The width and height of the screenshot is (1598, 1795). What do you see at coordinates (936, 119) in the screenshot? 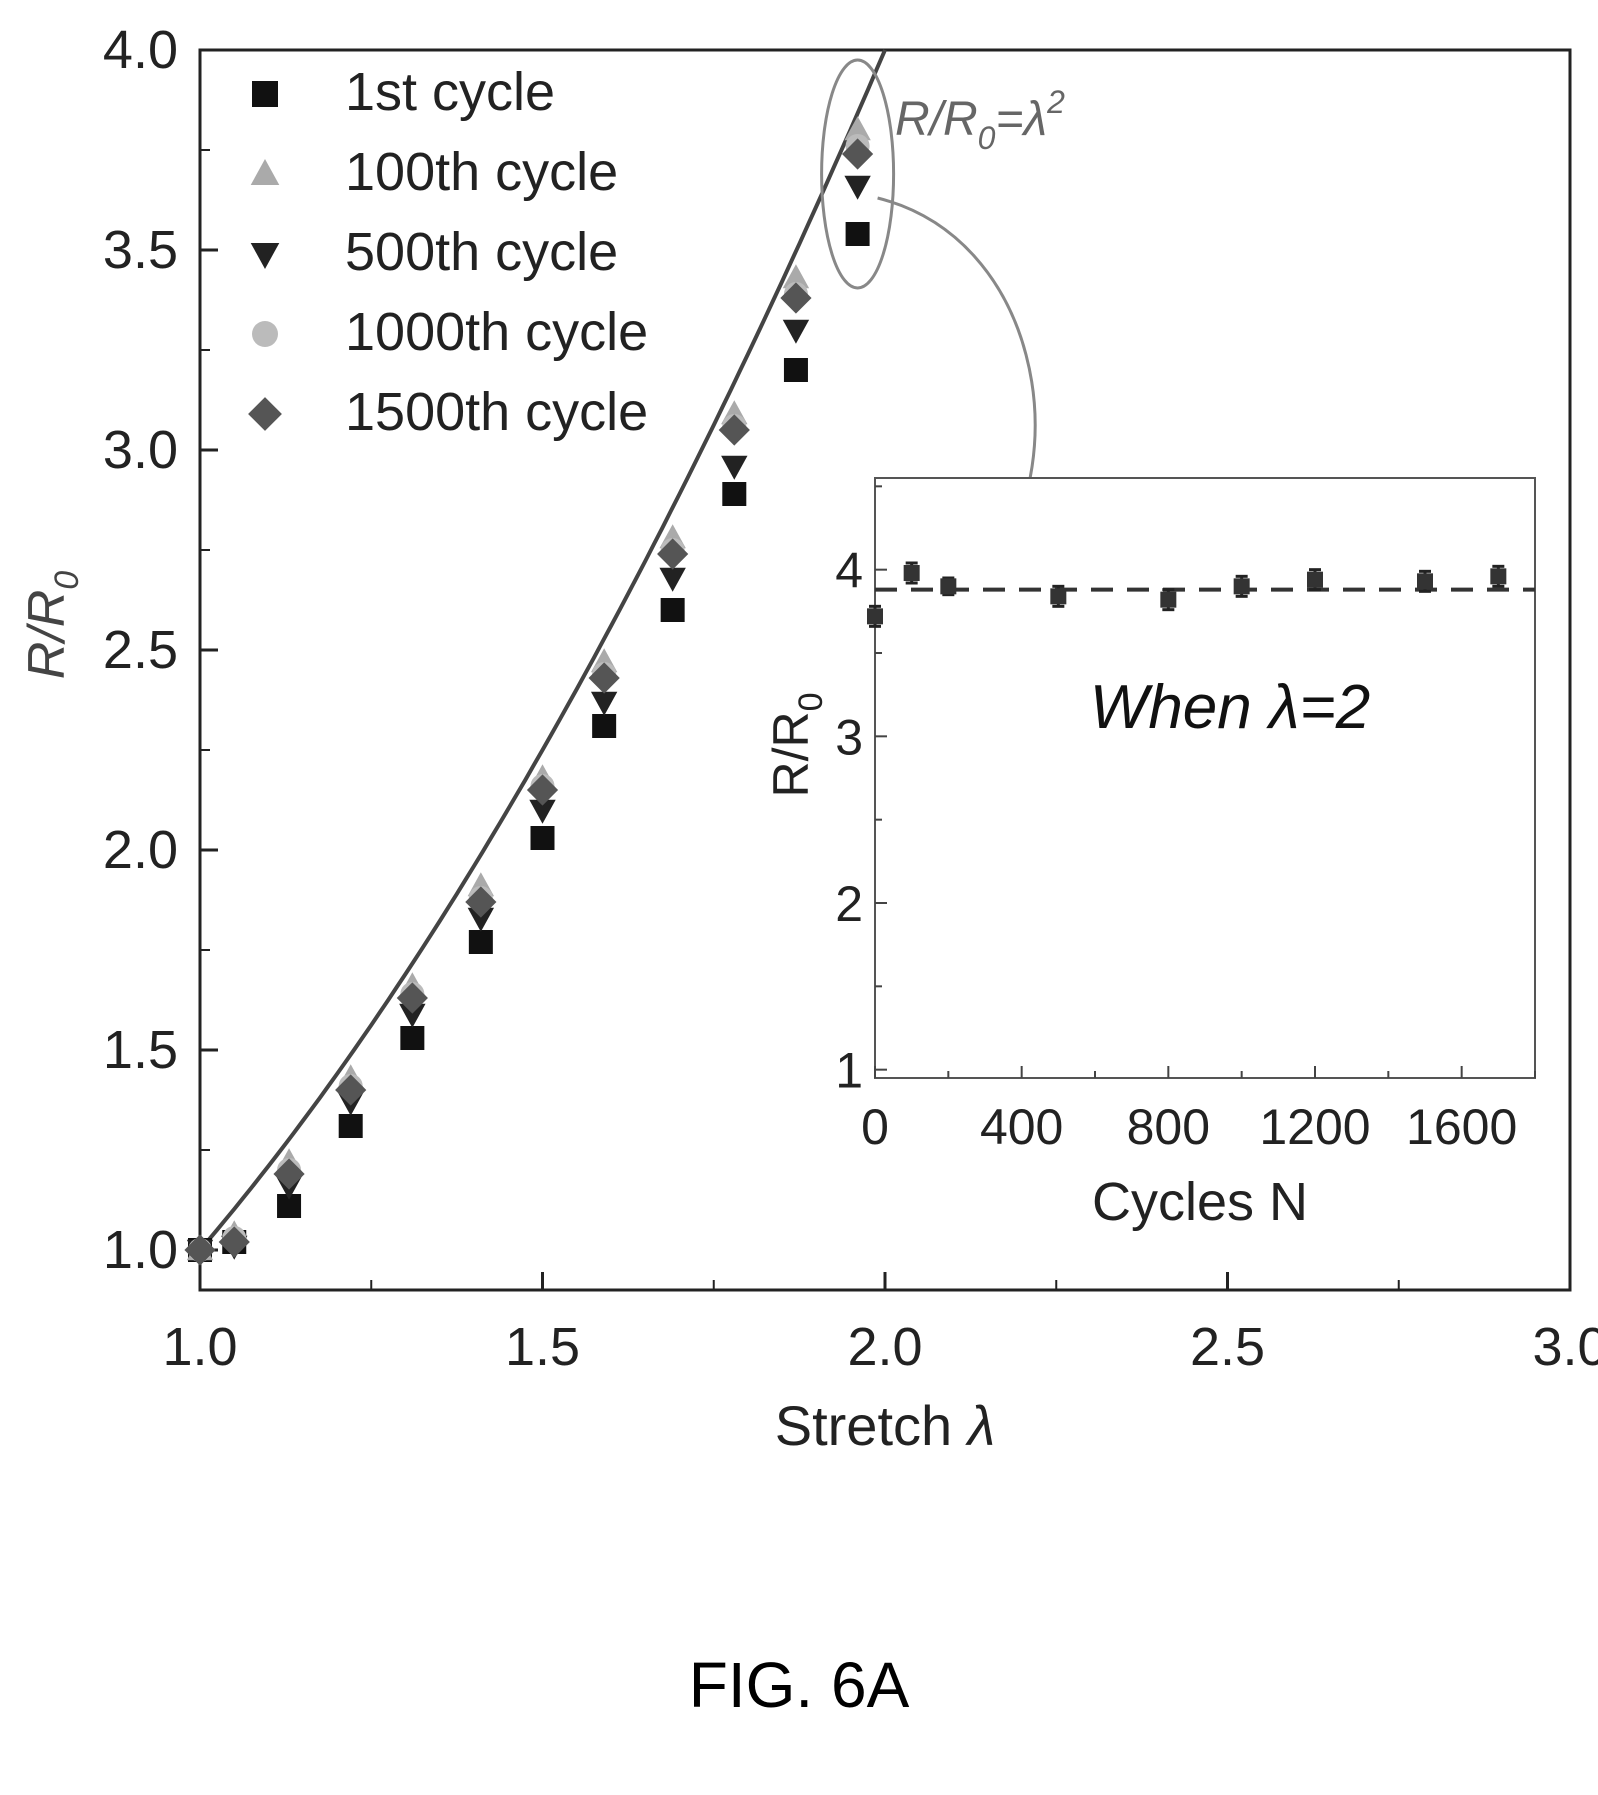
I see `fit-label-main: R/R` at bounding box center [936, 119].